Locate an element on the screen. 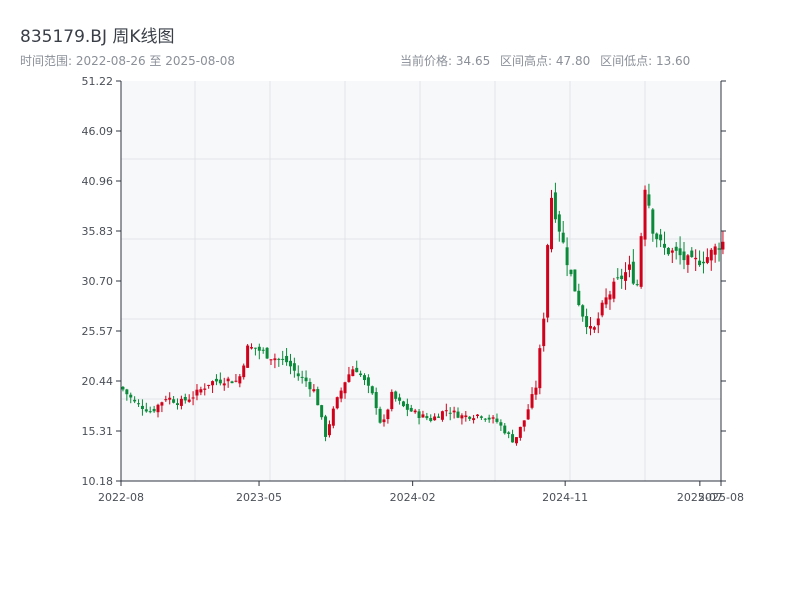 Image resolution: width=800 pixels, height=600 pixels. x-tick-label: 2023-05 is located at coordinates (259, 497).